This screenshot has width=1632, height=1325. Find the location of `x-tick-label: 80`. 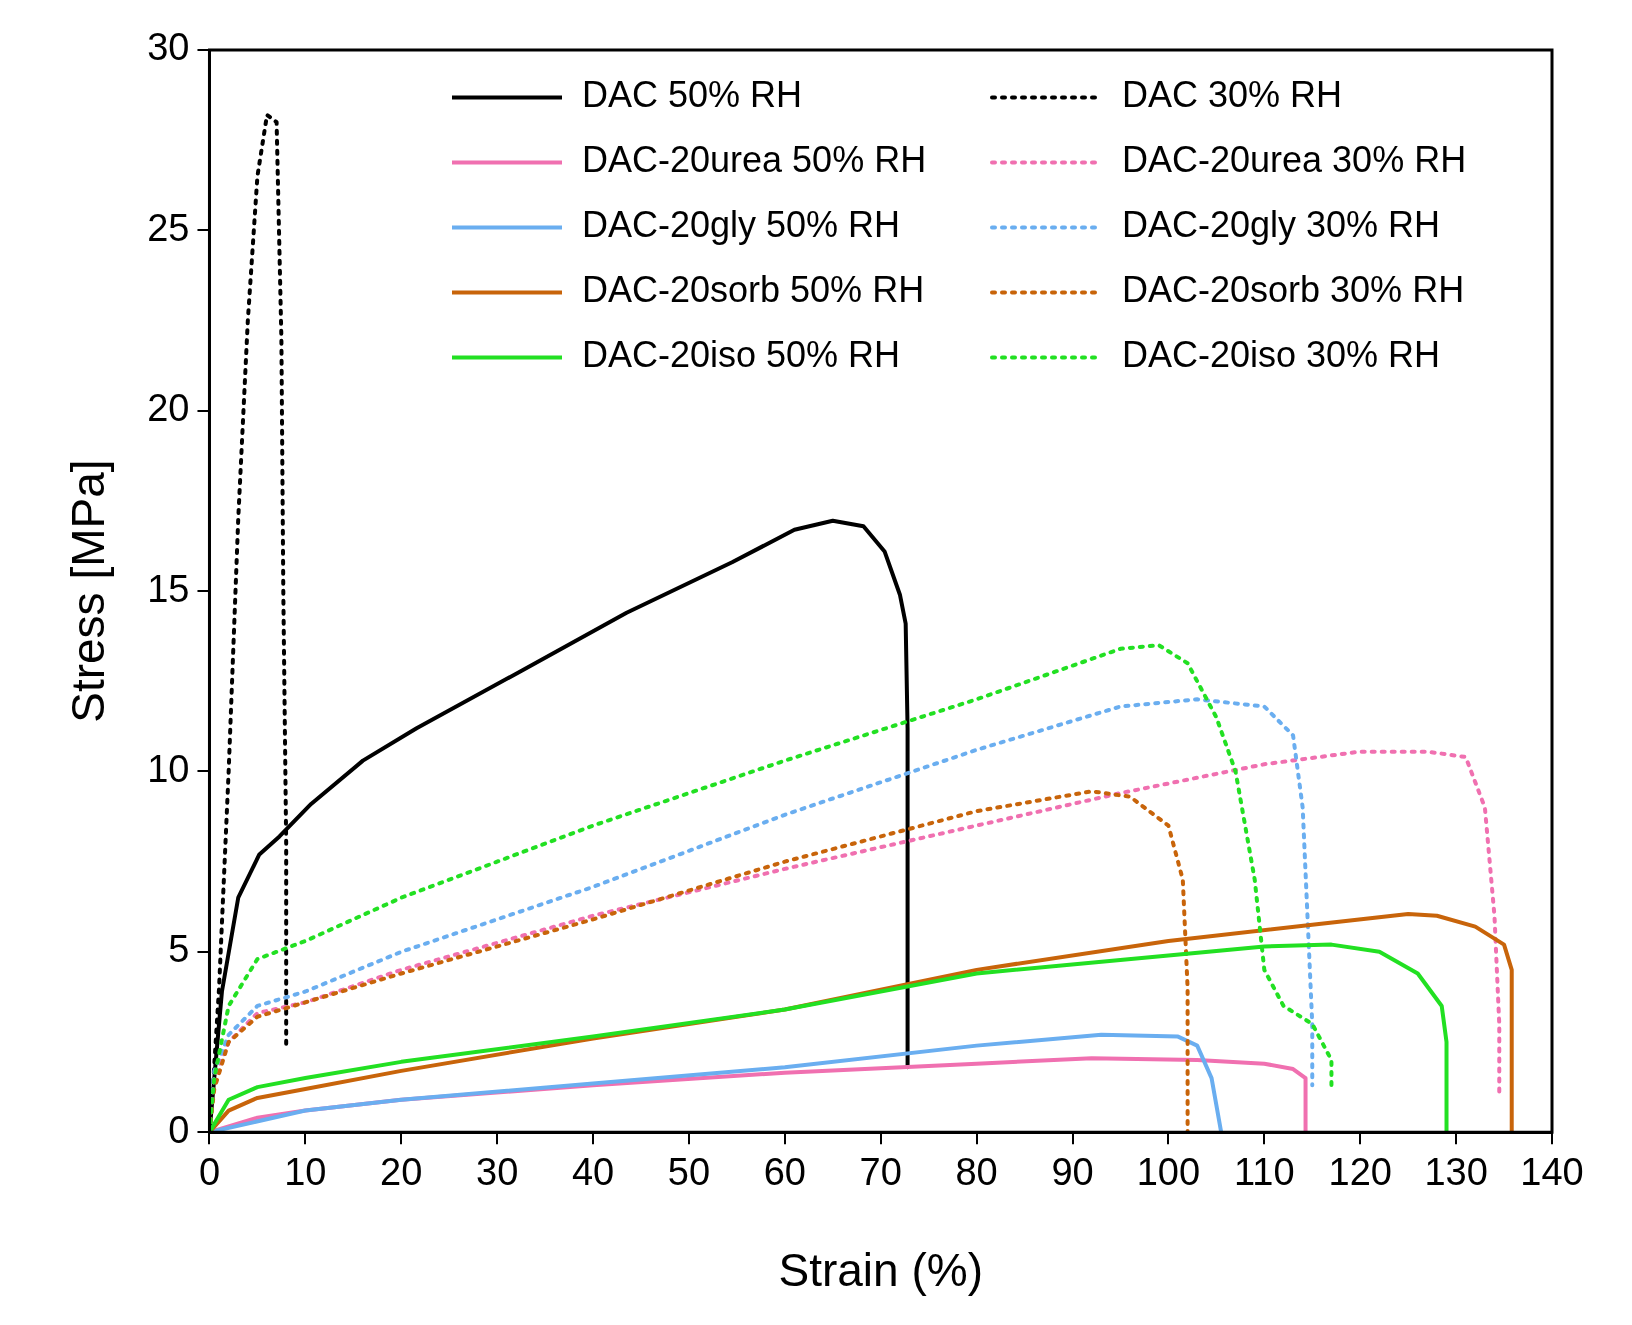

x-tick-label: 80 is located at coordinates (976, 1172).